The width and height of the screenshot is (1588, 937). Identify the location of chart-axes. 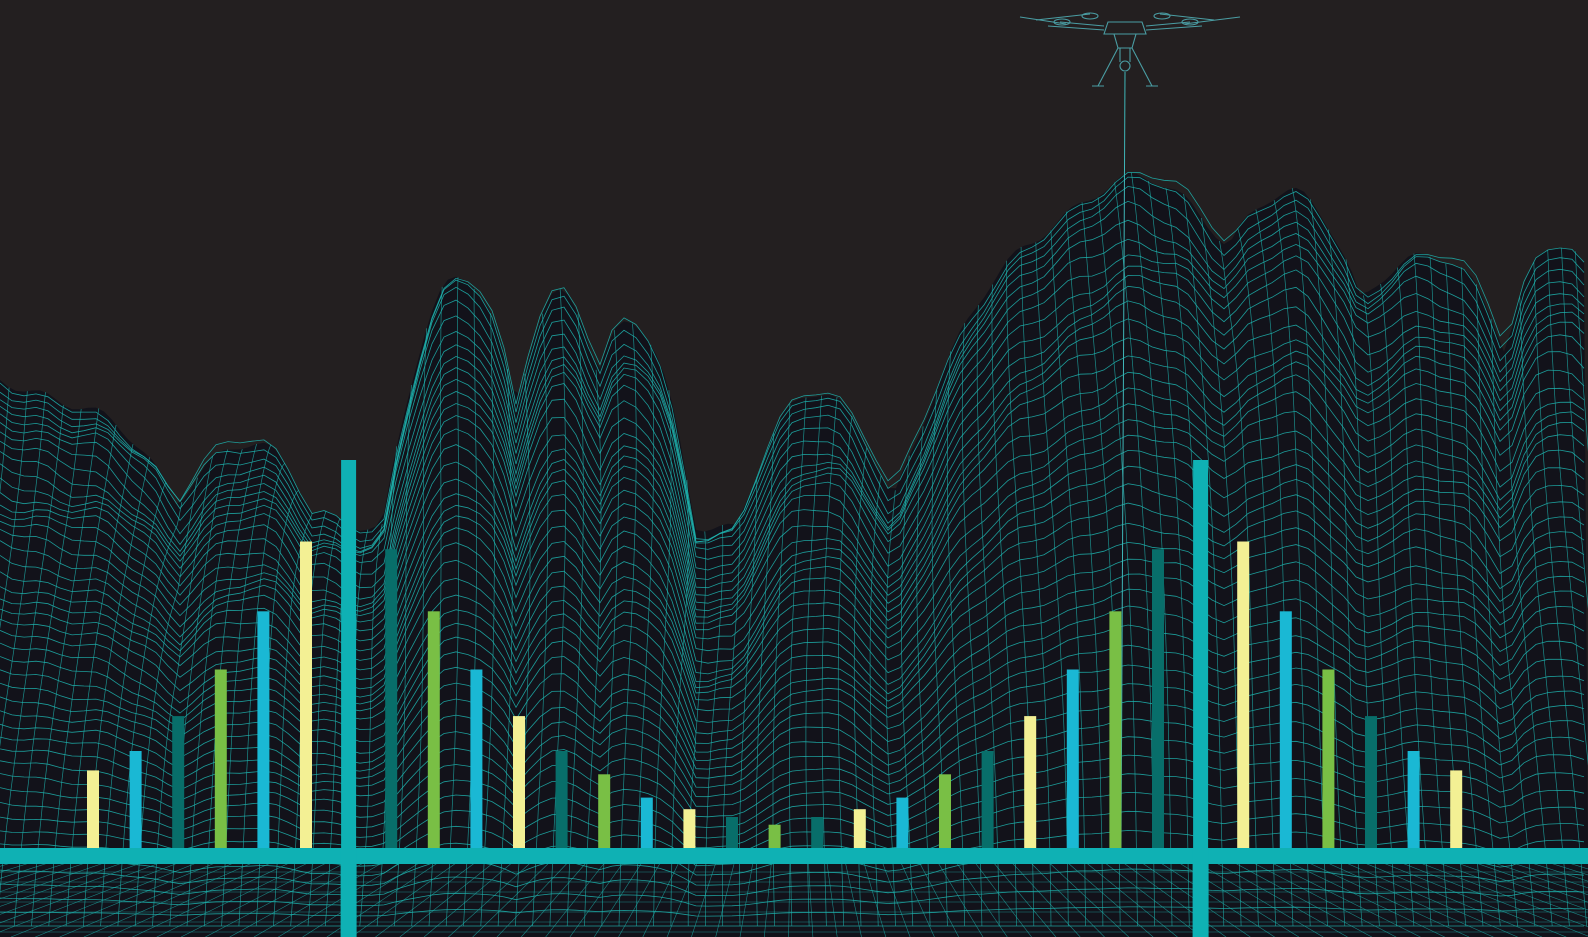
(794, 892).